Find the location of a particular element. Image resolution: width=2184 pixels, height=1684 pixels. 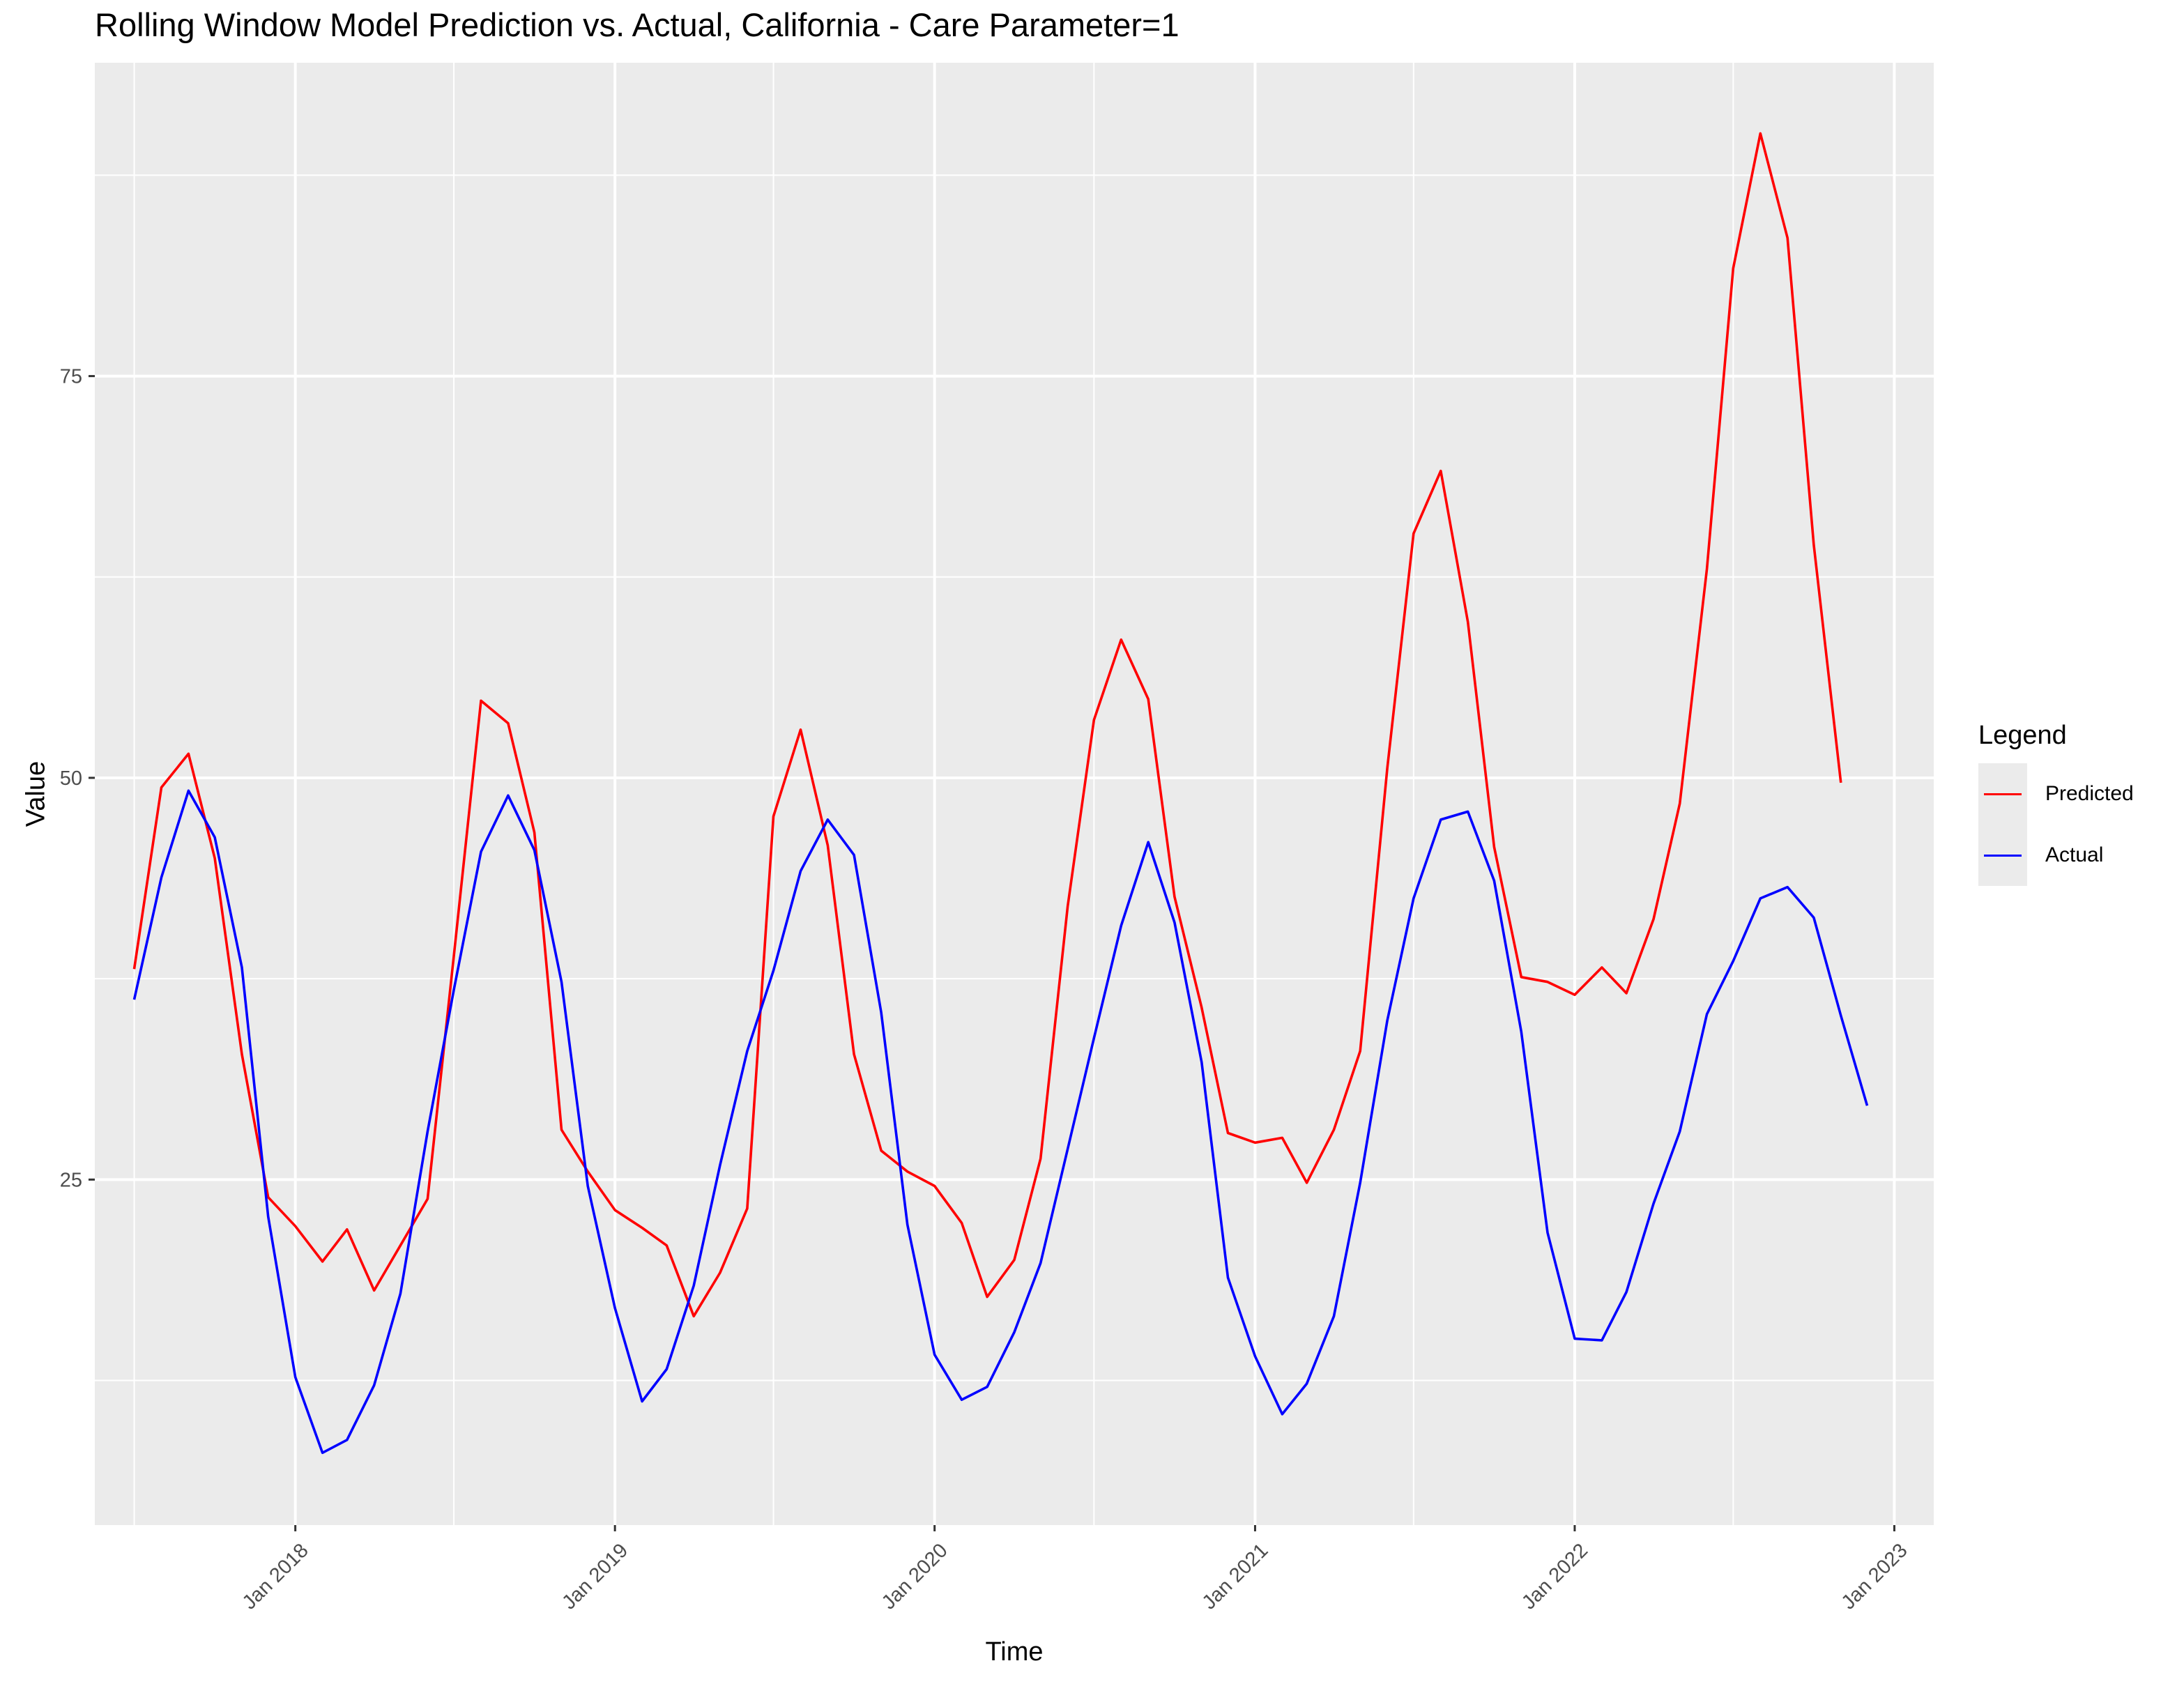

y-tick-label: 50 is located at coordinates (71, 778).